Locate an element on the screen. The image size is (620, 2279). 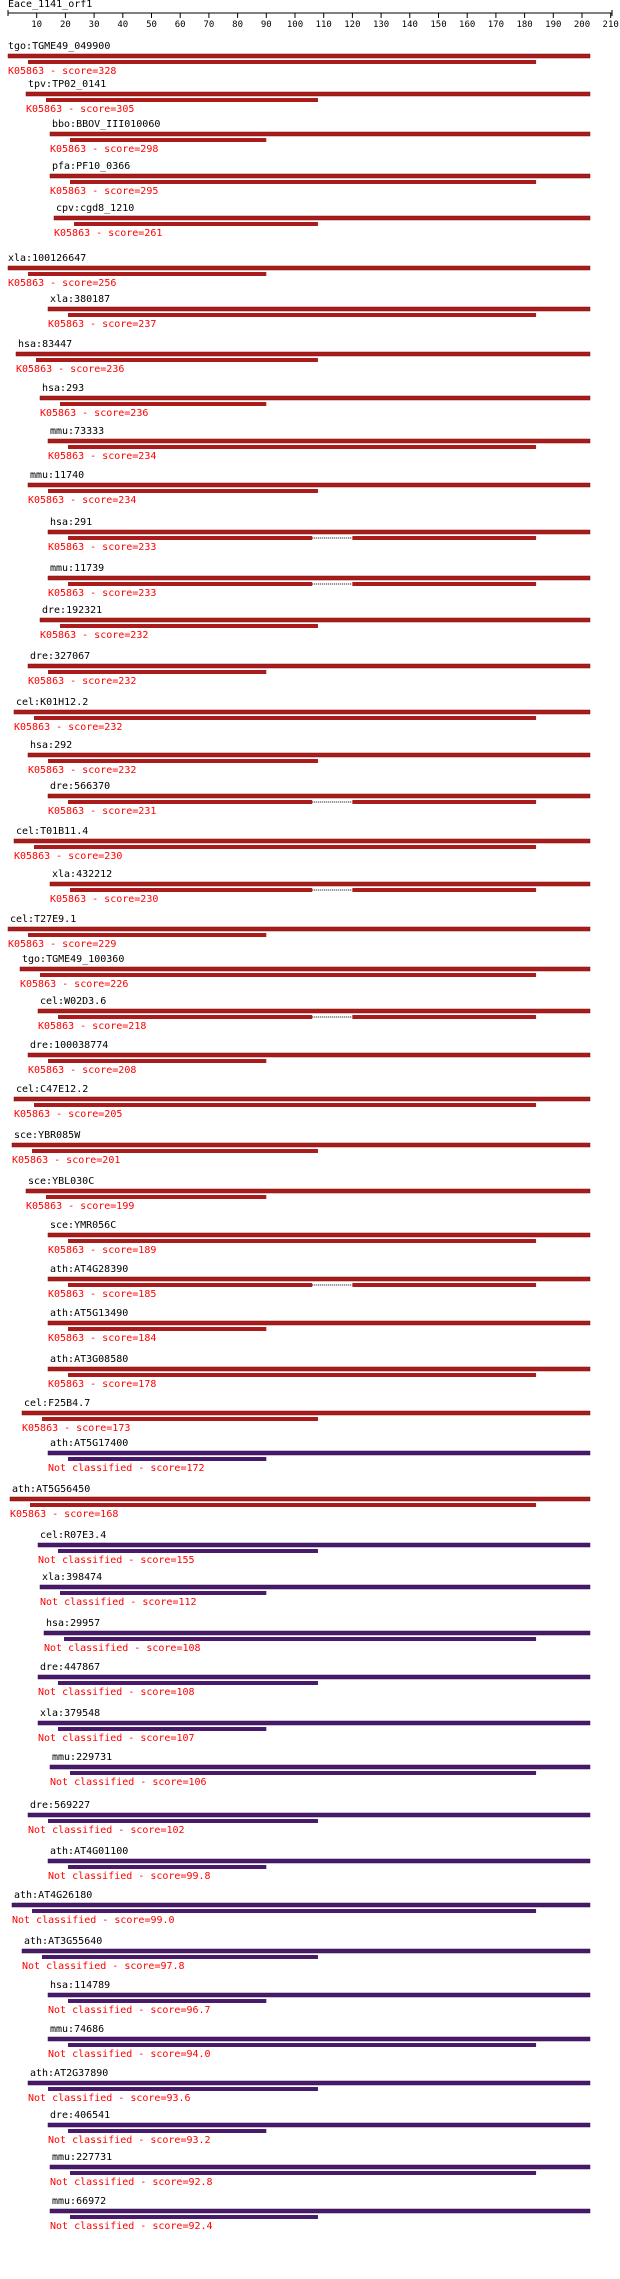
hit-annotation: Not classified - score=108 is located at coordinates (116, 1692).